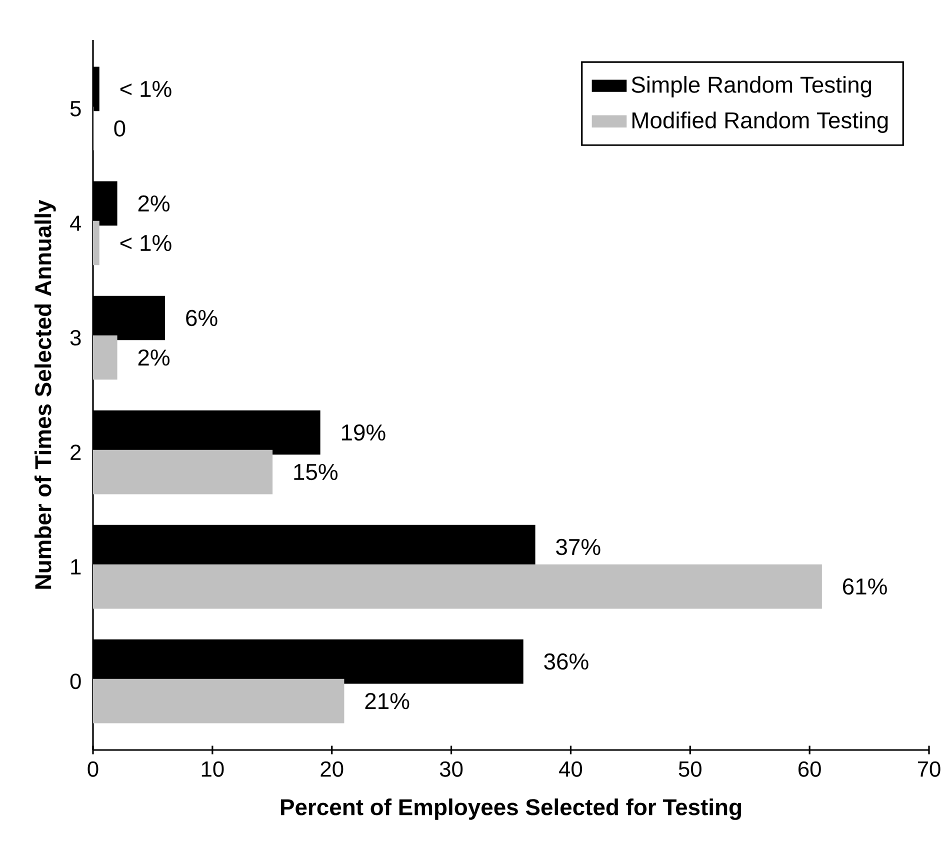 This screenshot has width=944, height=854. Describe the element at coordinates (387, 701) in the screenshot. I see `data-label: 21%` at that location.